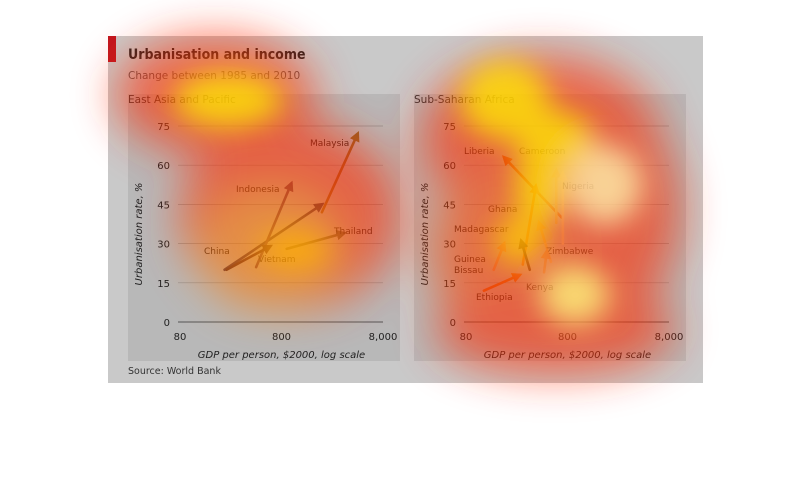  I want to click on series-label: Thailand, so click(353, 232).